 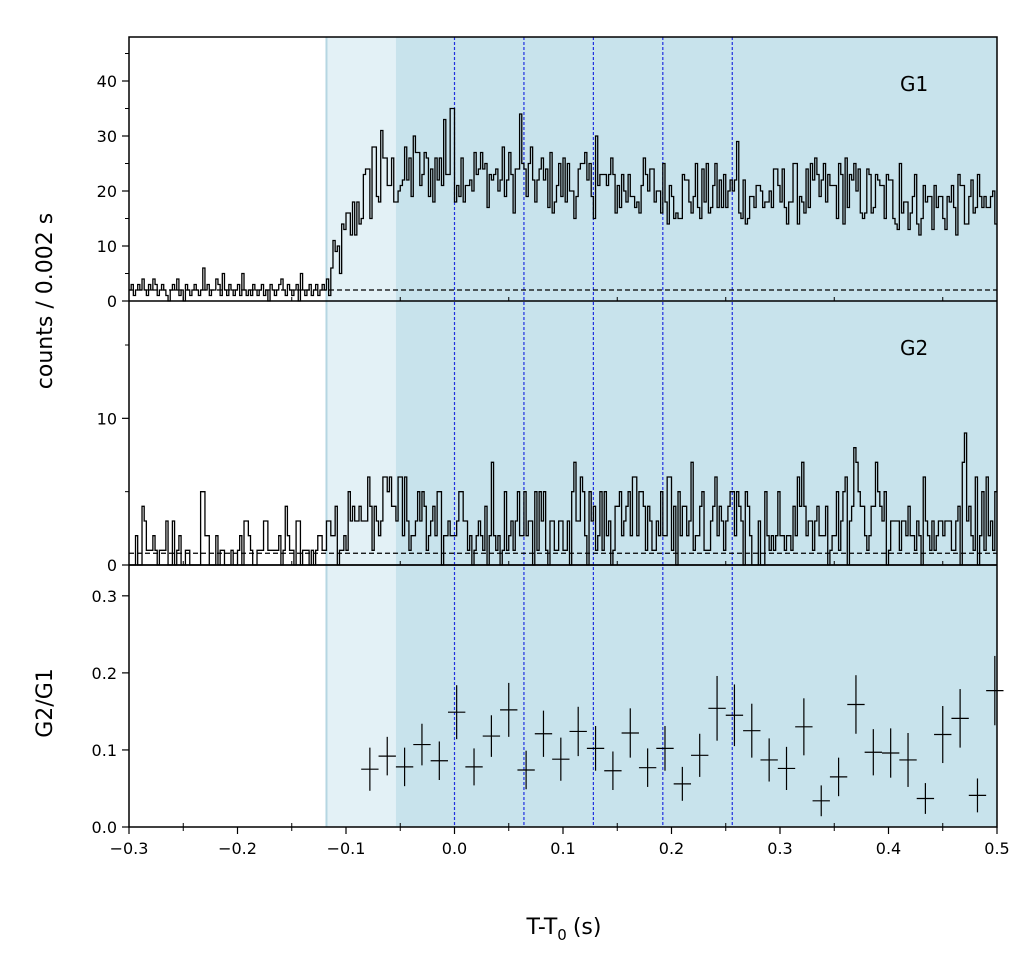 What do you see at coordinates (112, 565) in the screenshot?
I see `G2-ytick-label-0: 0` at bounding box center [112, 565].